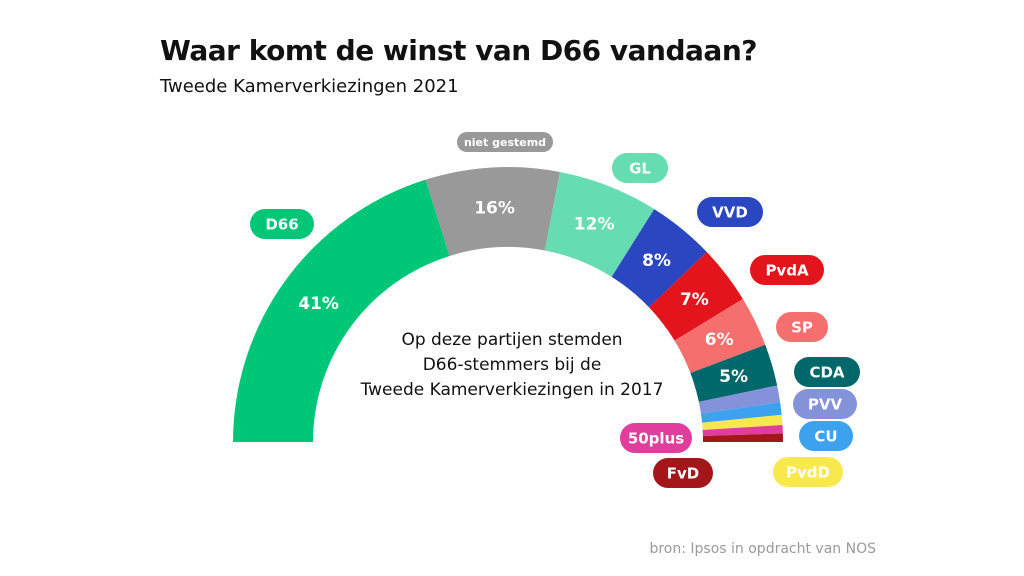  Describe the element at coordinates (694, 300) in the screenshot. I see `value-label-pvda: 7%` at that location.